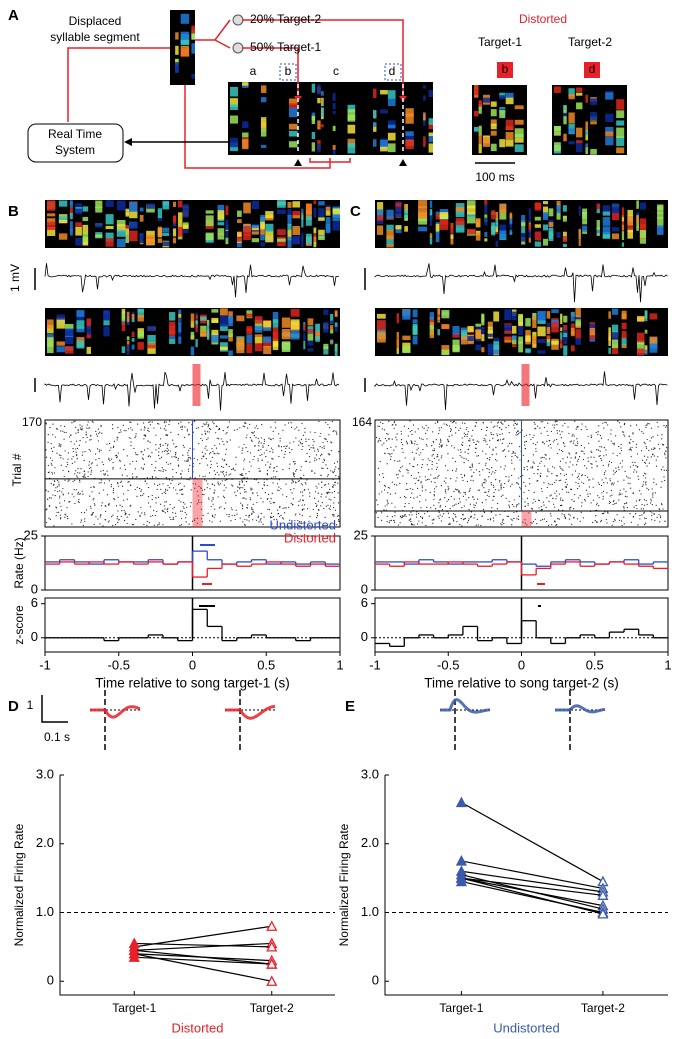 This screenshot has width=678, height=1039. Describe the element at coordinates (370, 773) in the screenshot. I see `y-tick-label: 3.0` at that location.